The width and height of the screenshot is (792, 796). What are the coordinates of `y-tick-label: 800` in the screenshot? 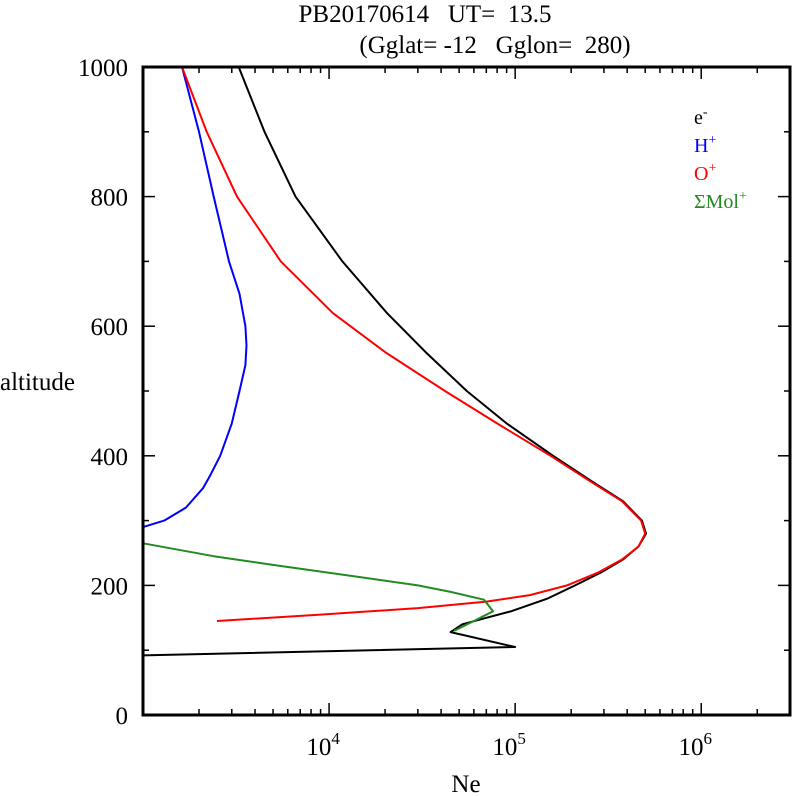 It's located at (110, 198).